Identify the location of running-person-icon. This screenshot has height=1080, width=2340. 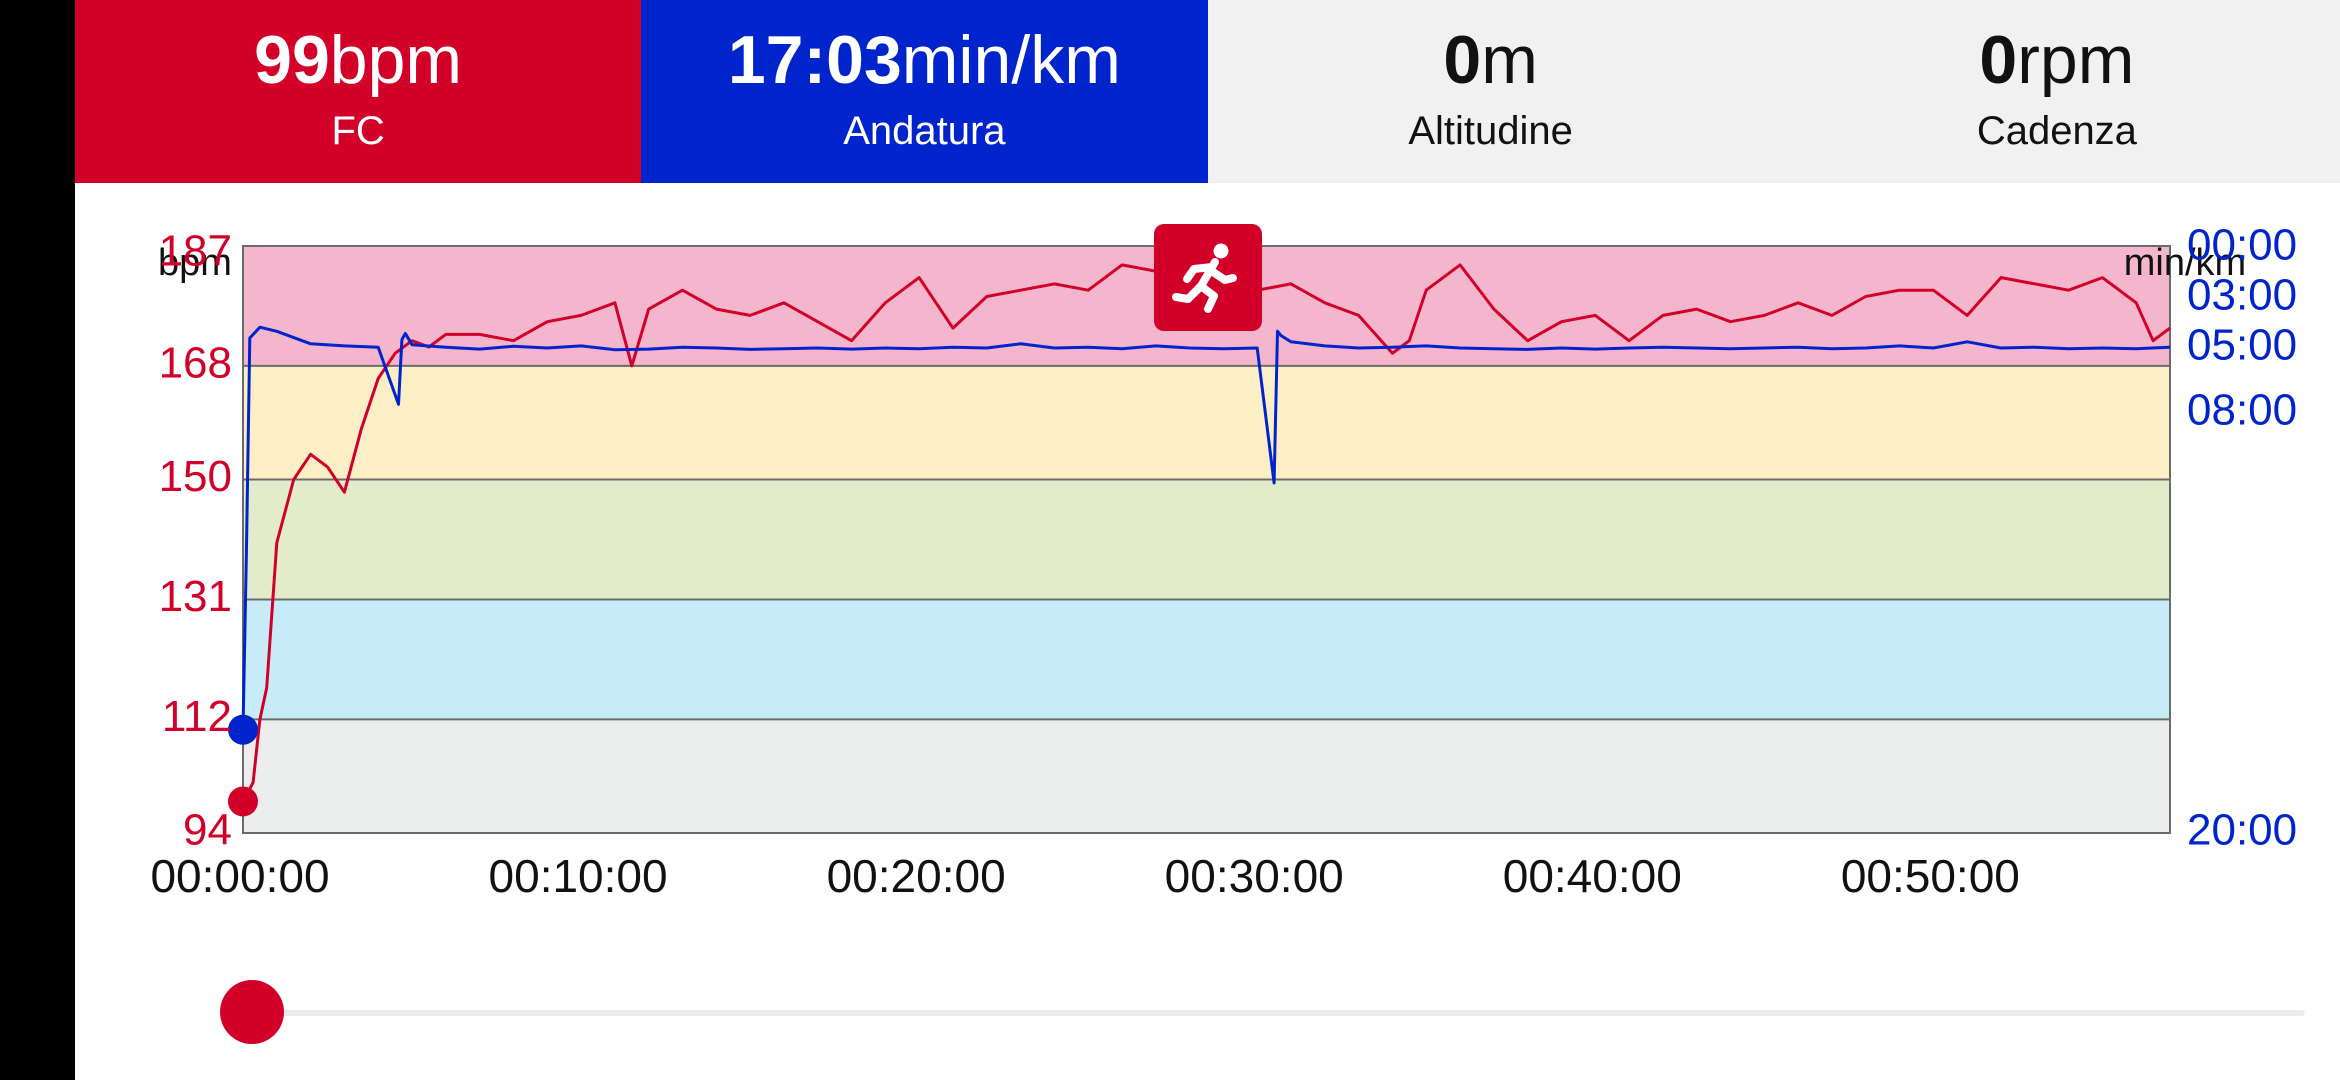
(1208, 277).